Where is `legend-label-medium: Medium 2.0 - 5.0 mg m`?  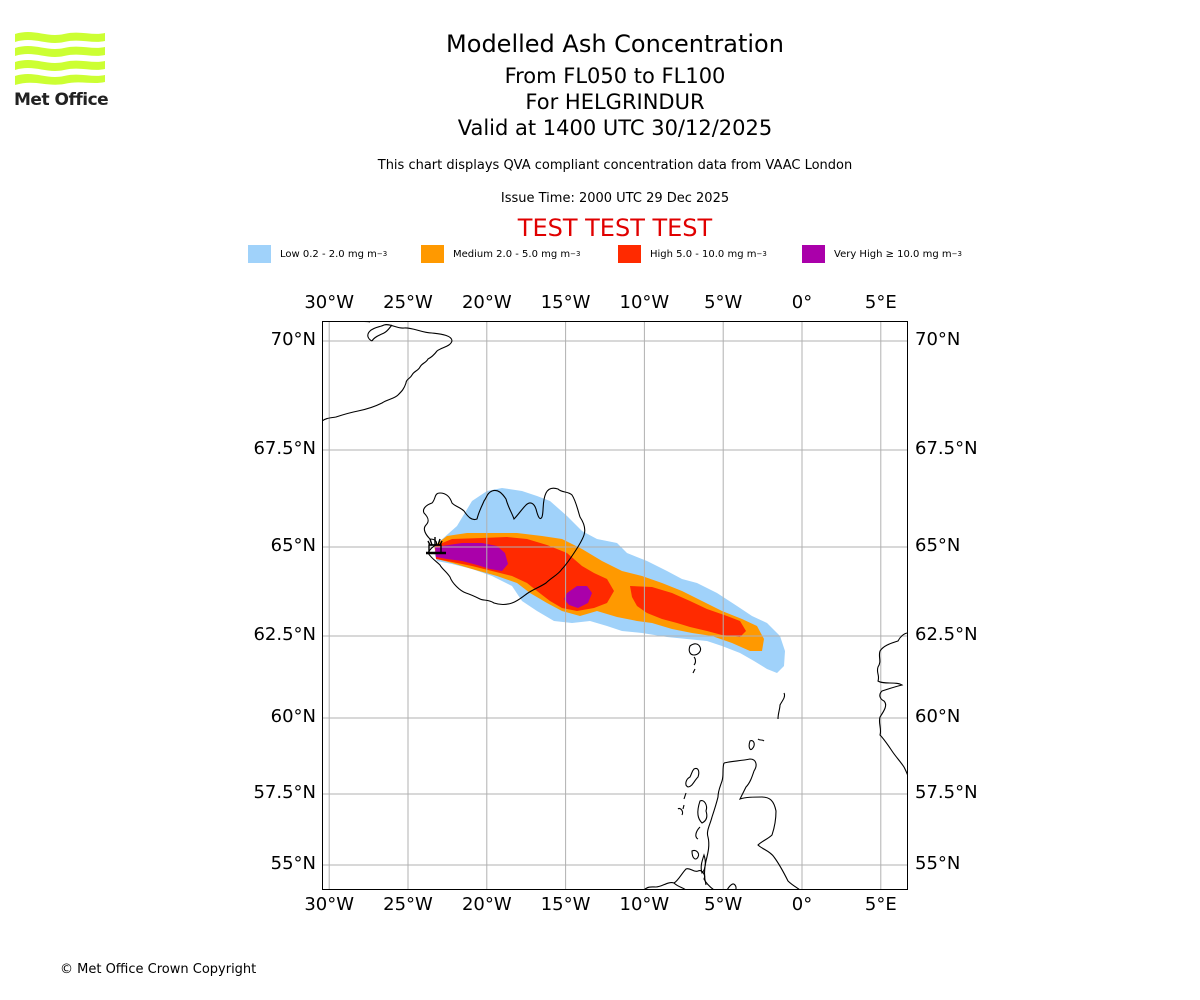 legend-label-medium: Medium 2.0 - 5.0 mg m is located at coordinates (512, 254).